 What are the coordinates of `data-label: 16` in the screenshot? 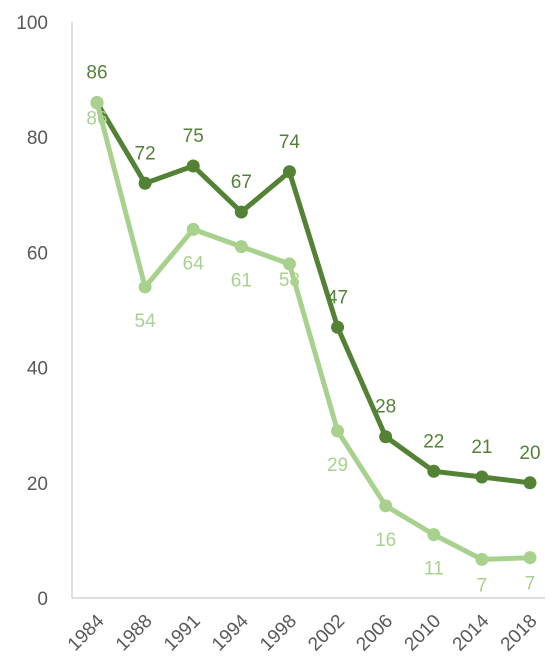 It's located at (385, 540).